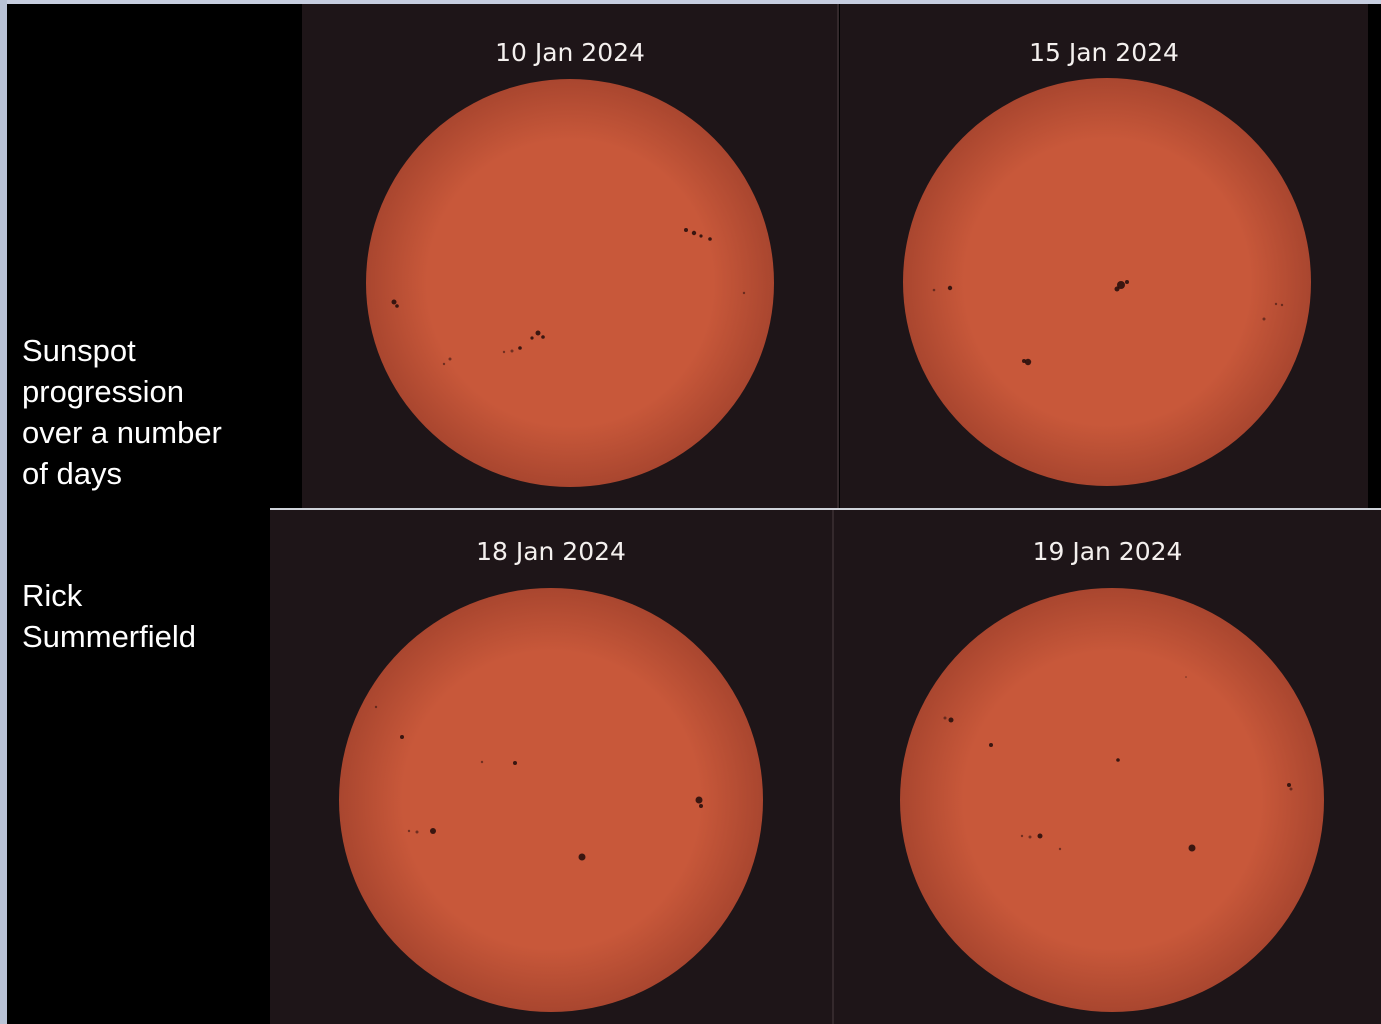 Image resolution: width=1381 pixels, height=1024 pixels. What do you see at coordinates (1107, 551) in the screenshot?
I see `panel-date-label: 19 Jan 2024` at bounding box center [1107, 551].